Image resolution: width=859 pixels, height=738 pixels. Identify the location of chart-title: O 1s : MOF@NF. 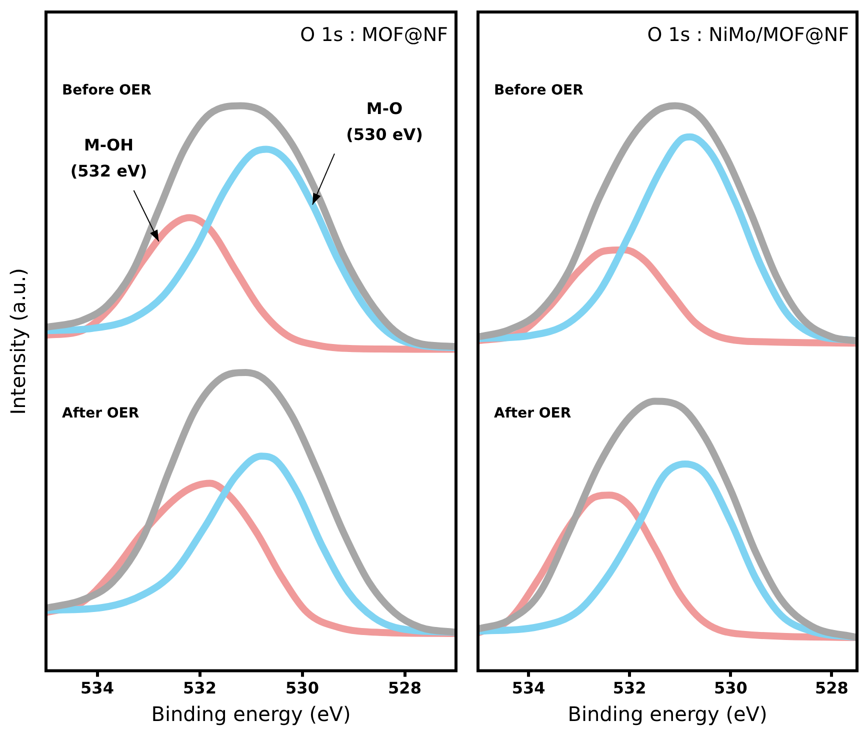
(374, 35).